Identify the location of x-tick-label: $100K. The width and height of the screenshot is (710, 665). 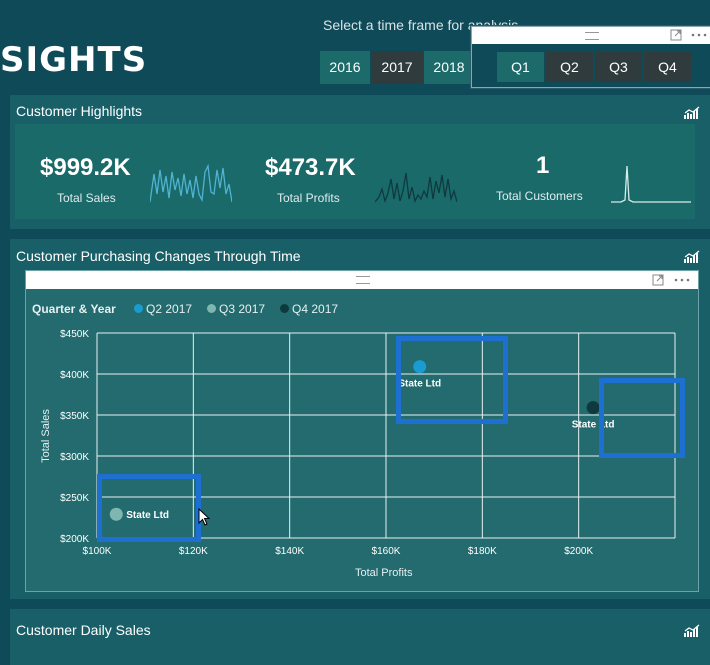
(97, 551).